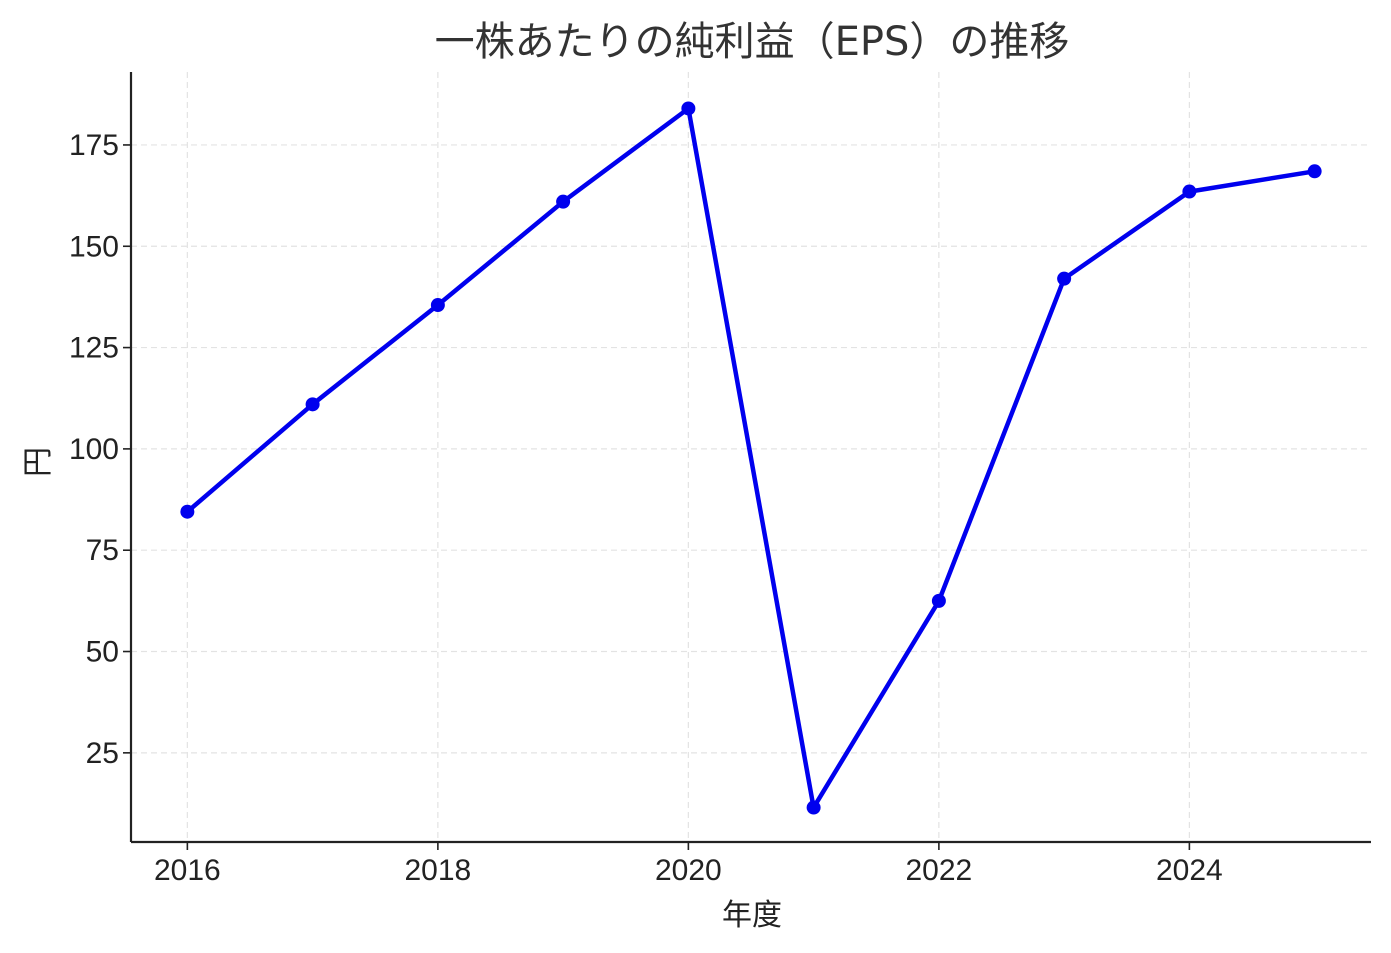 Image resolution: width=1391 pixels, height=953 pixels. What do you see at coordinates (94, 246) in the screenshot?
I see `y-tick-label: 150` at bounding box center [94, 246].